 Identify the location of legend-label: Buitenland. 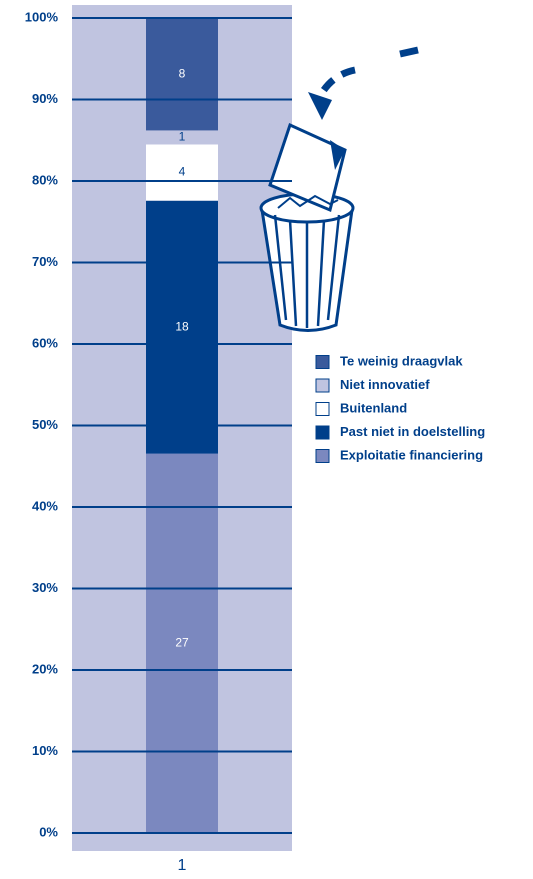
(373, 407).